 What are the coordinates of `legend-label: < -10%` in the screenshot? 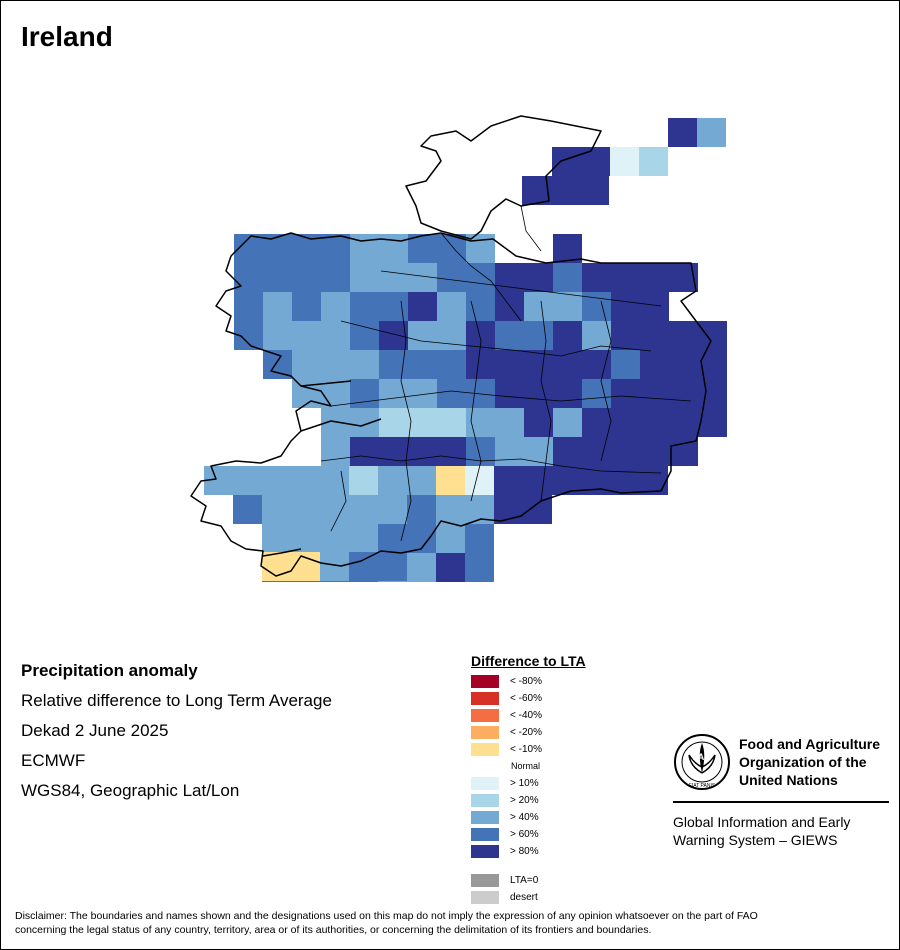 It's located at (526, 749).